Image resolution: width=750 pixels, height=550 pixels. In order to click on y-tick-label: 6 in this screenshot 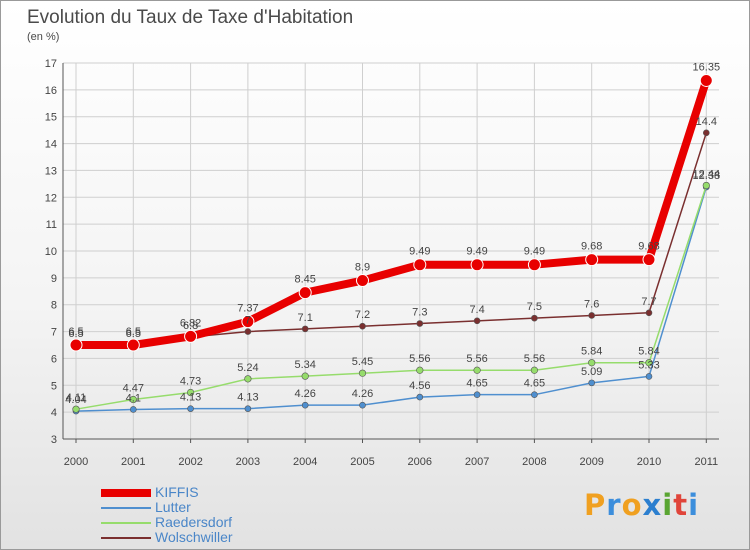, I will do `click(54, 359)`.